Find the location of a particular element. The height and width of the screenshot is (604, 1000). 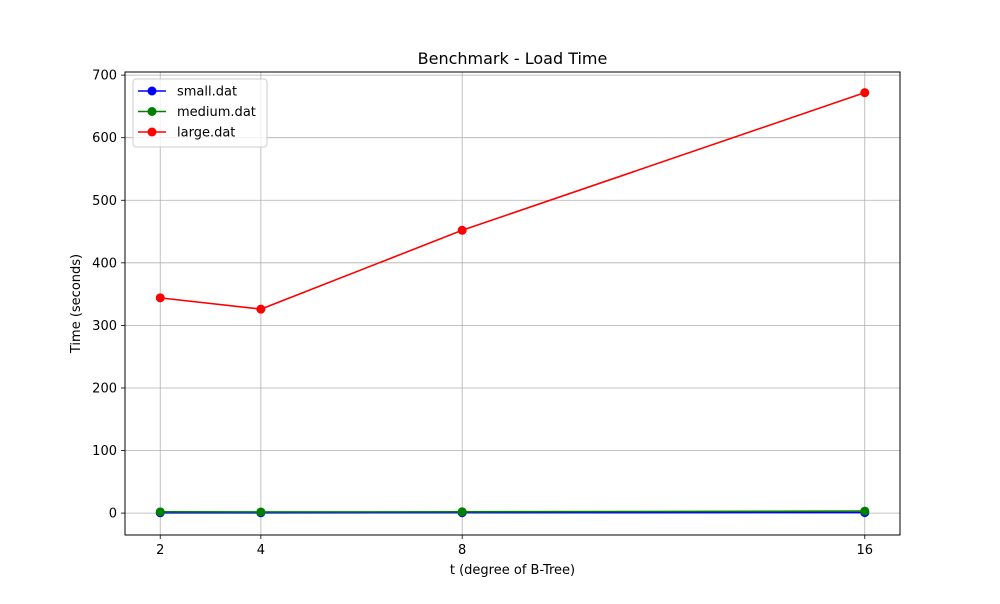

y-tick-label: 100 is located at coordinates (104, 451).